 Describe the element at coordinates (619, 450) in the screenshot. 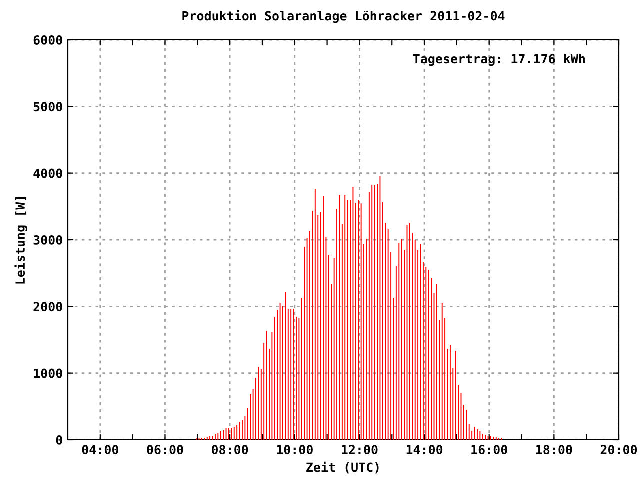

I see `x-tick-label: 20:00` at that location.